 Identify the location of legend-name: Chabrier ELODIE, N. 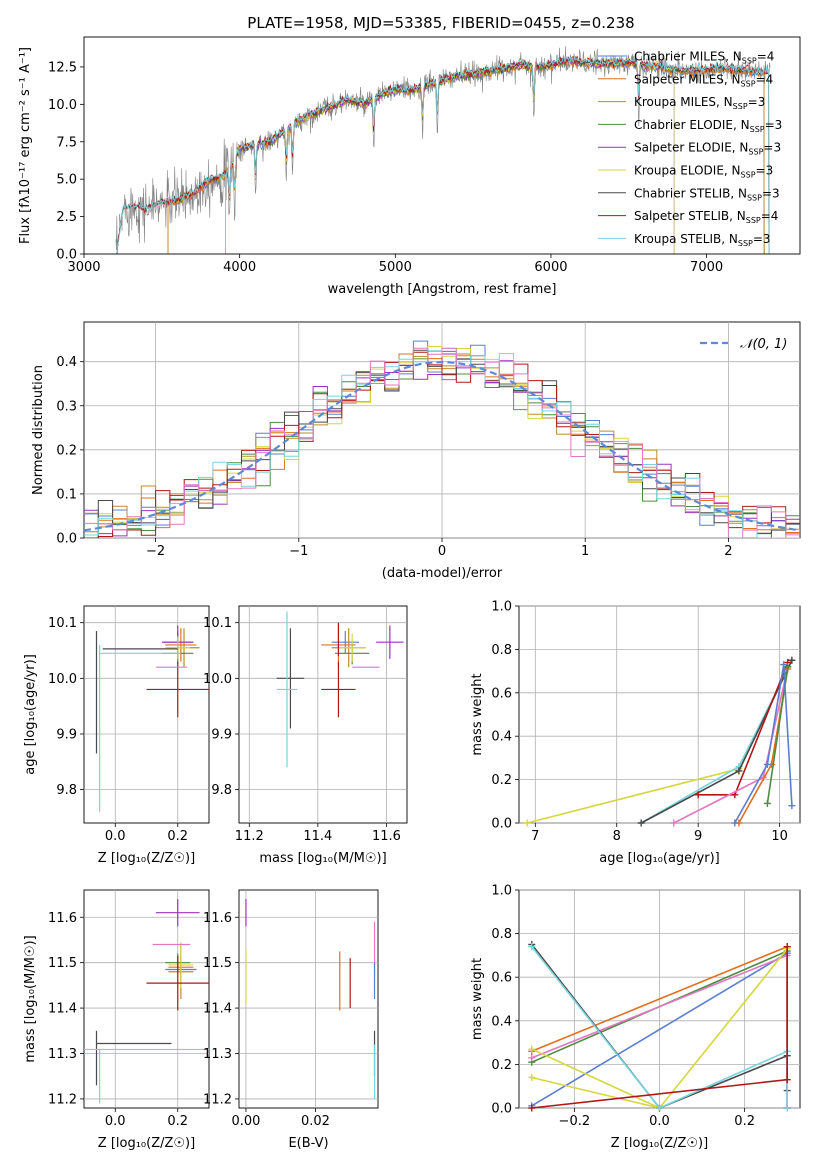
(692, 125).